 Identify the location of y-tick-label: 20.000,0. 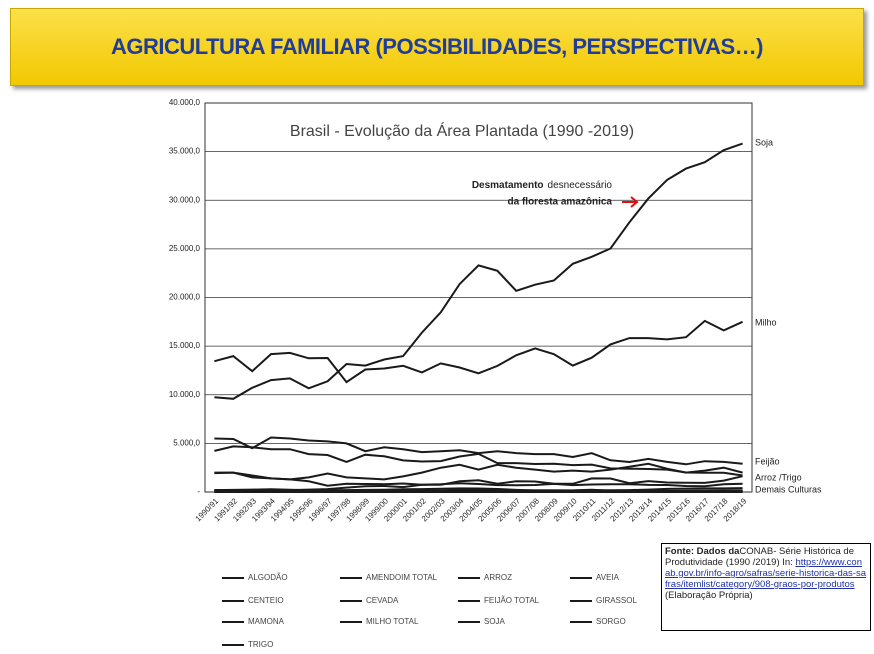
(185, 297).